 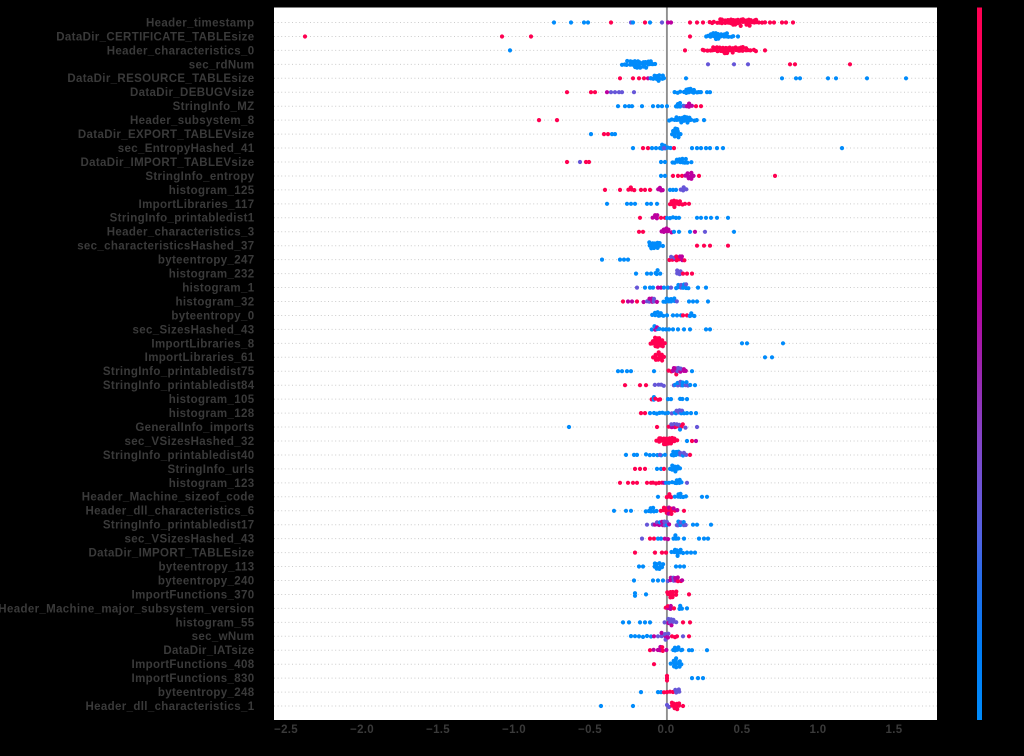 I want to click on svg-text: DataDir_RESOURCE_TABLEsize, so click(x=160, y=79).